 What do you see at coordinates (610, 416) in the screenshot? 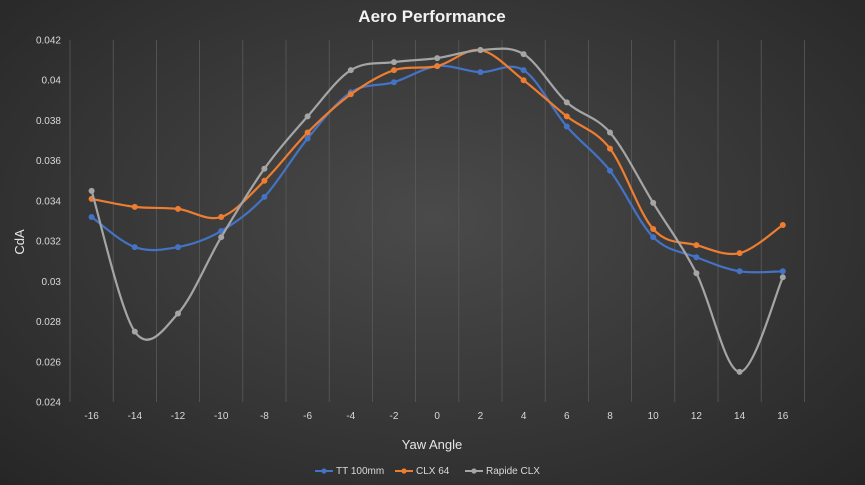
I see `x-tick-label: 8` at bounding box center [610, 416].